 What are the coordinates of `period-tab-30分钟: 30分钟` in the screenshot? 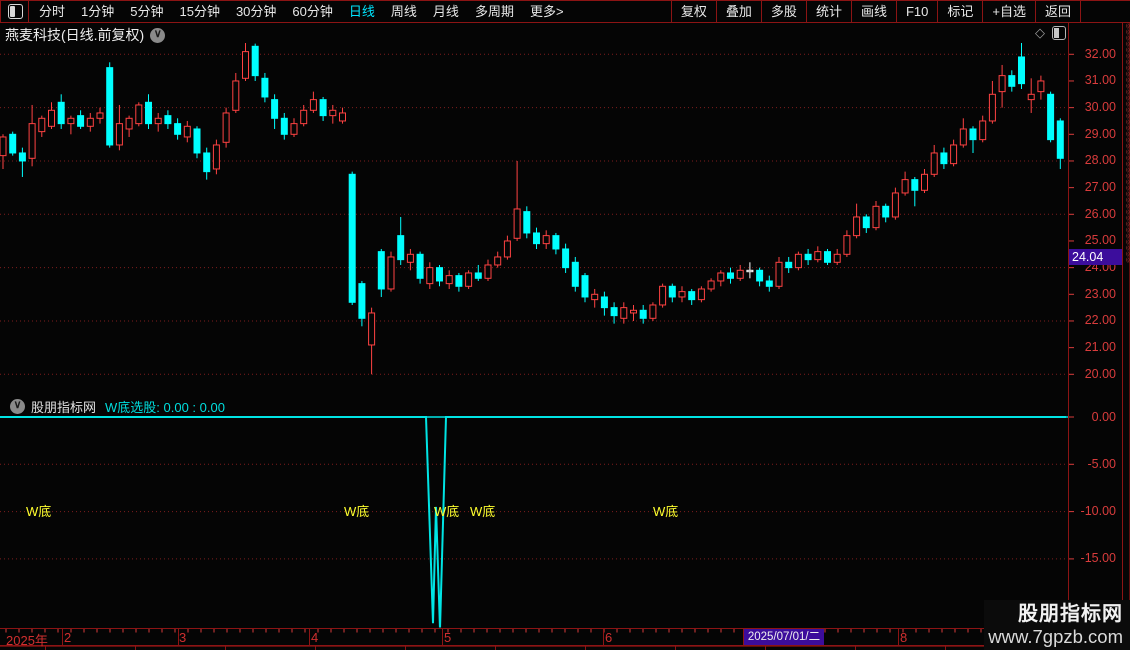 It's located at (256, 11).